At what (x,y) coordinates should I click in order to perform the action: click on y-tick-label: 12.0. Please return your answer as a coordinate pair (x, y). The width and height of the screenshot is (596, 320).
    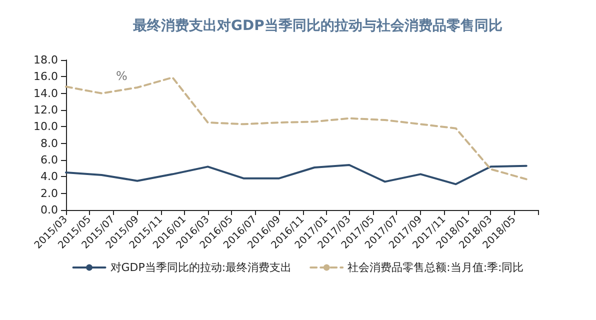
    Looking at the image, I should click on (46, 110).